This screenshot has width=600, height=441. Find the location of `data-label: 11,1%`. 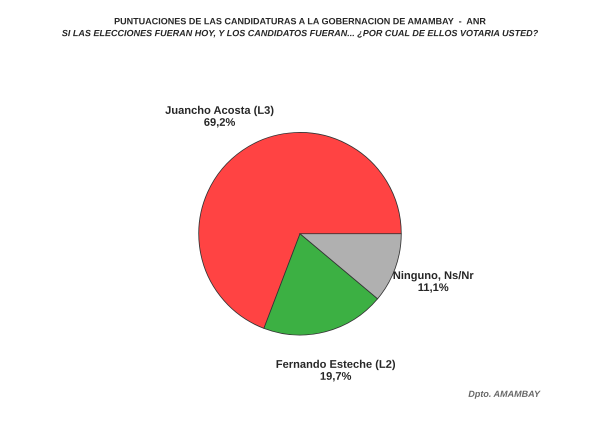

data-label: 11,1% is located at coordinates (433, 288).